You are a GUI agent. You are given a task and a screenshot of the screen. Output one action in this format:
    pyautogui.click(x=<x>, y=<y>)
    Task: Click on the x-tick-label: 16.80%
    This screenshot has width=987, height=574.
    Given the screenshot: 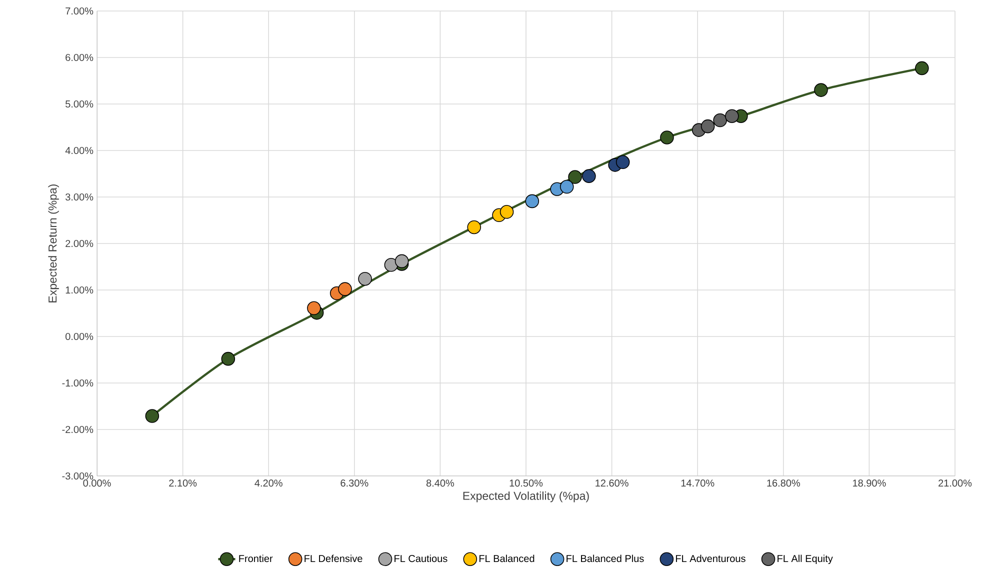 What is the action you would take?
    pyautogui.click(x=783, y=483)
    